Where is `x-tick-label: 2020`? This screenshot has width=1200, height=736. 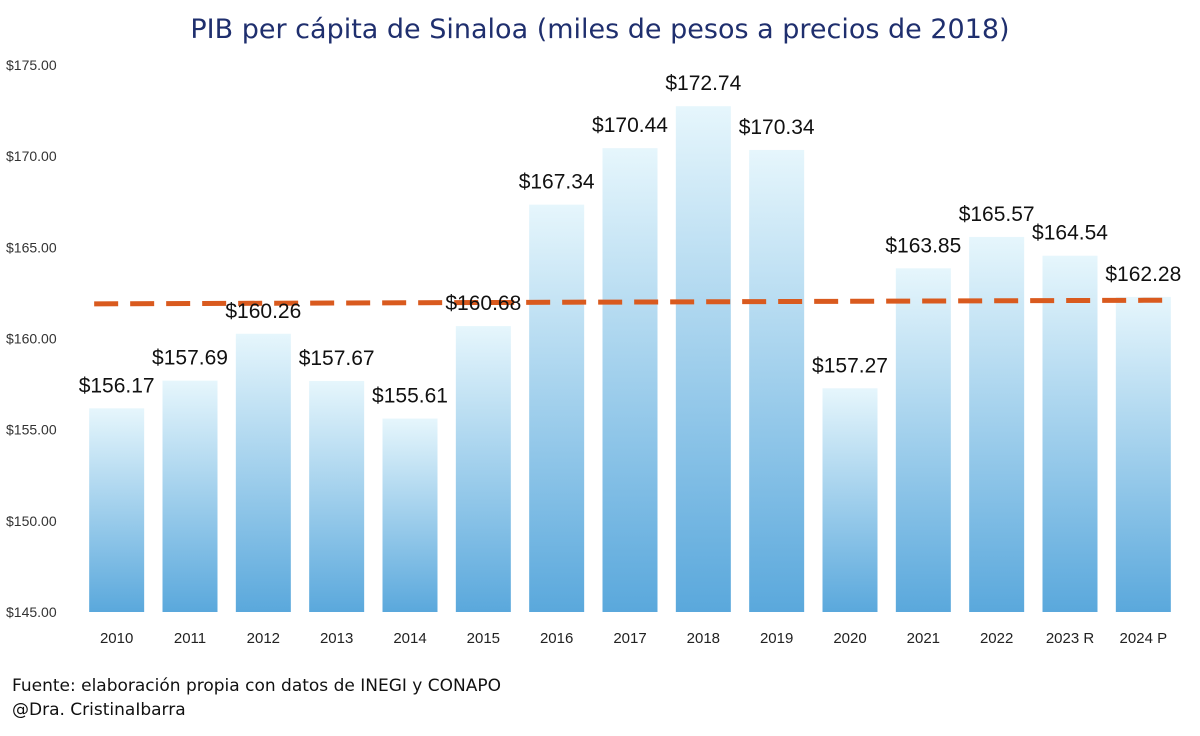 x-tick-label: 2020 is located at coordinates (849, 638).